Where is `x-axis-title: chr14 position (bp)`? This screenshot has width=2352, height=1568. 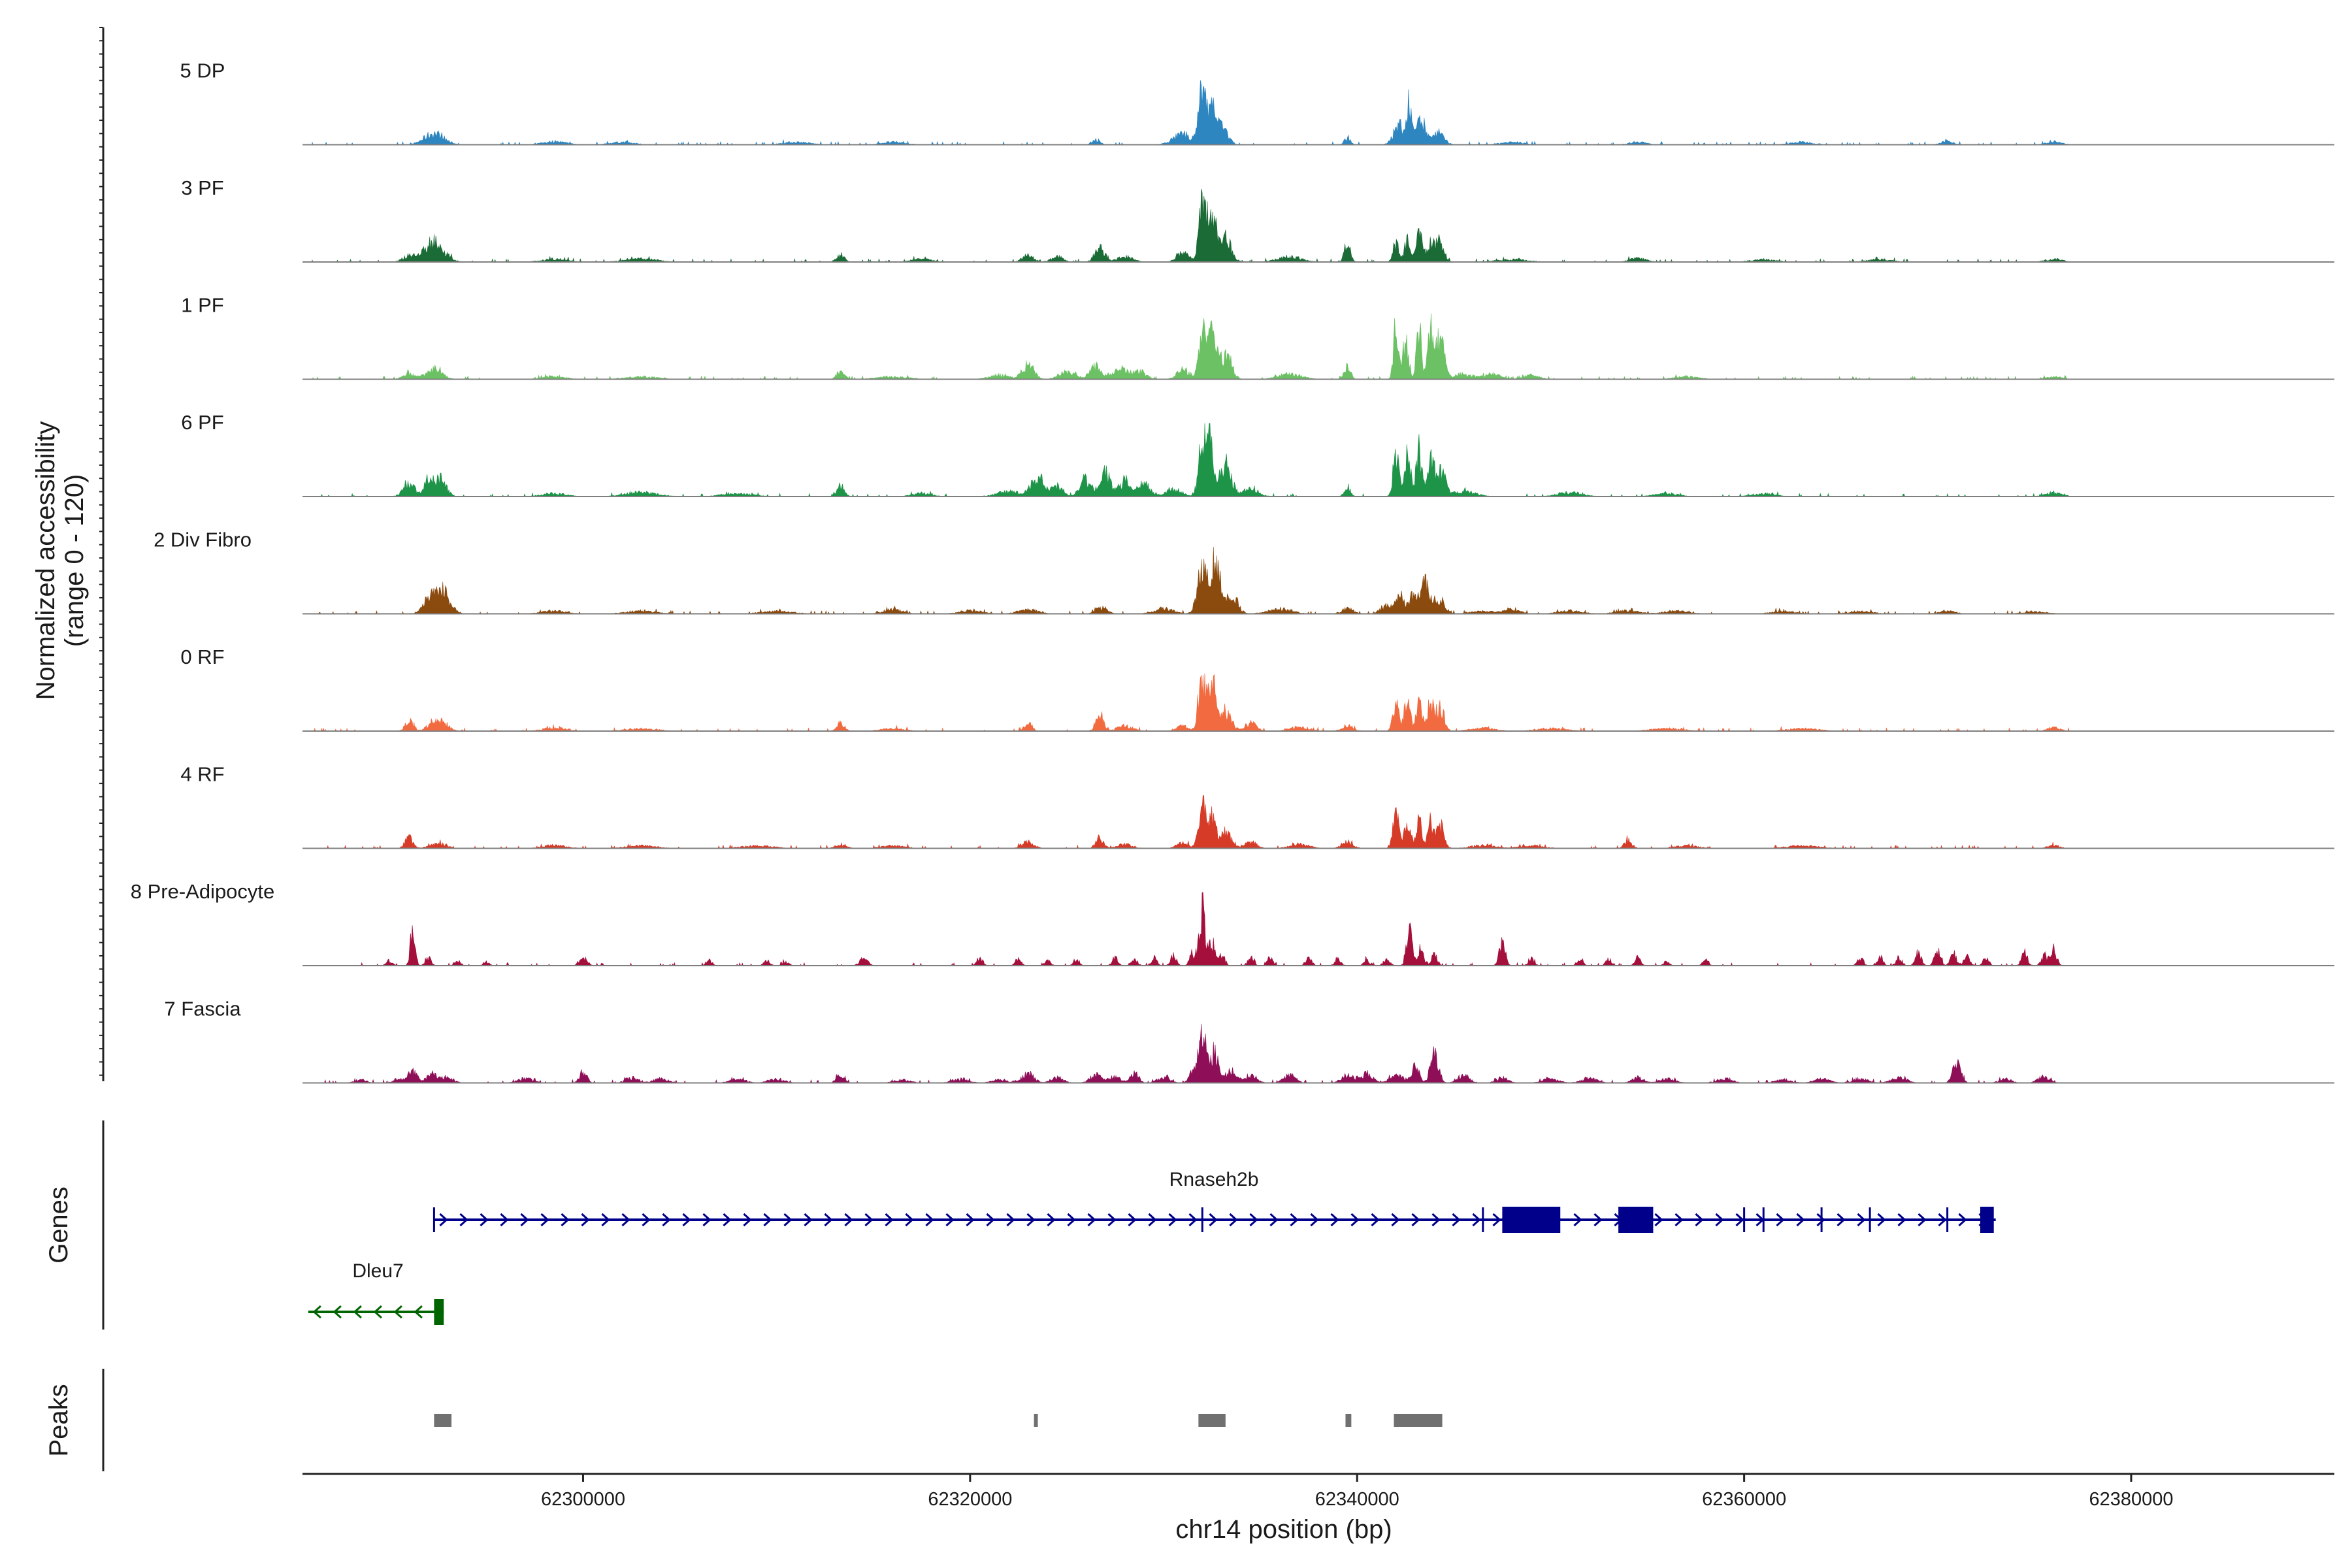 x-axis-title: chr14 position (bp) is located at coordinates (1283, 1529).